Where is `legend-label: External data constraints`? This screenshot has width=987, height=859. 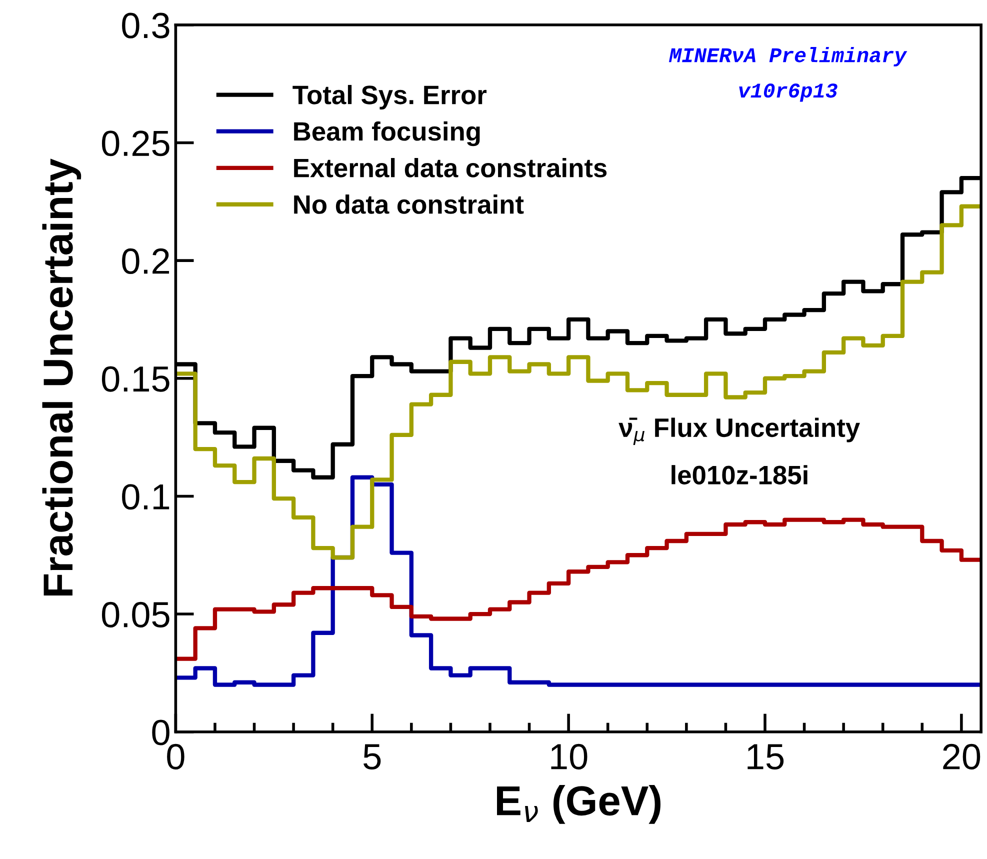
legend-label: External data constraints is located at coordinates (450, 168).